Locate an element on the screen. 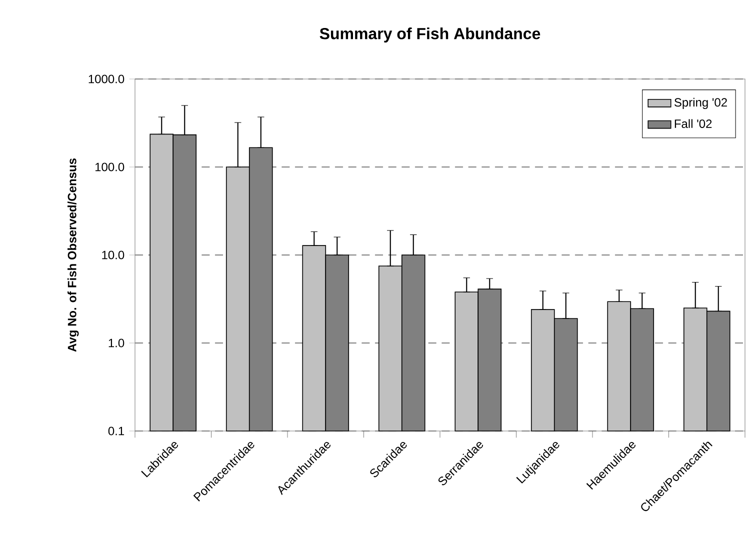 Image resolution: width=751 pixels, height=540 pixels. y-tick-label: 100.0 is located at coordinates (109, 167).